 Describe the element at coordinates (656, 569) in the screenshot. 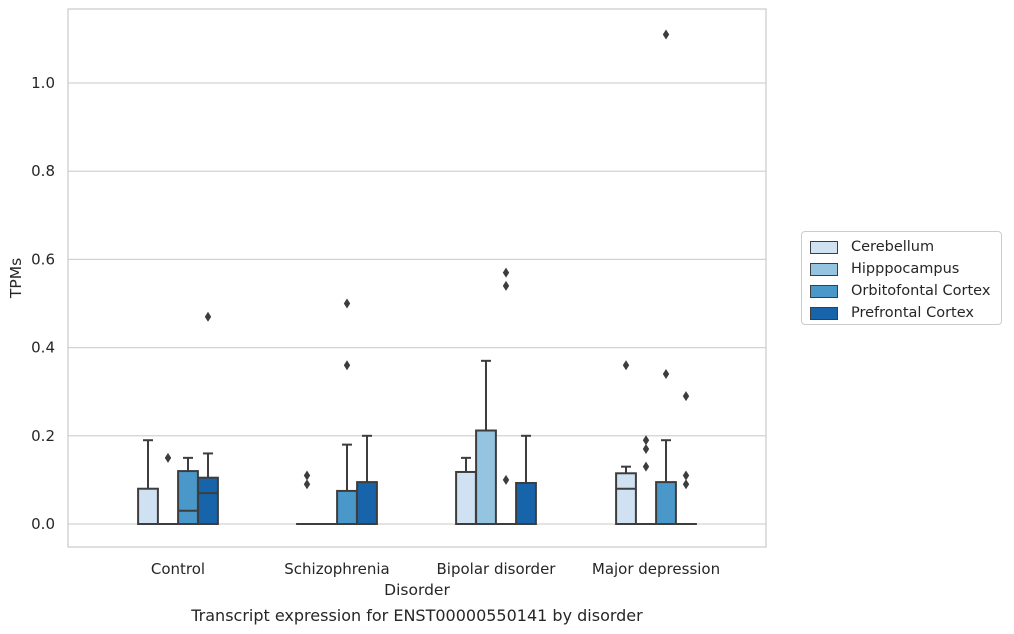

I see `x-tick-label: Major depression` at that location.